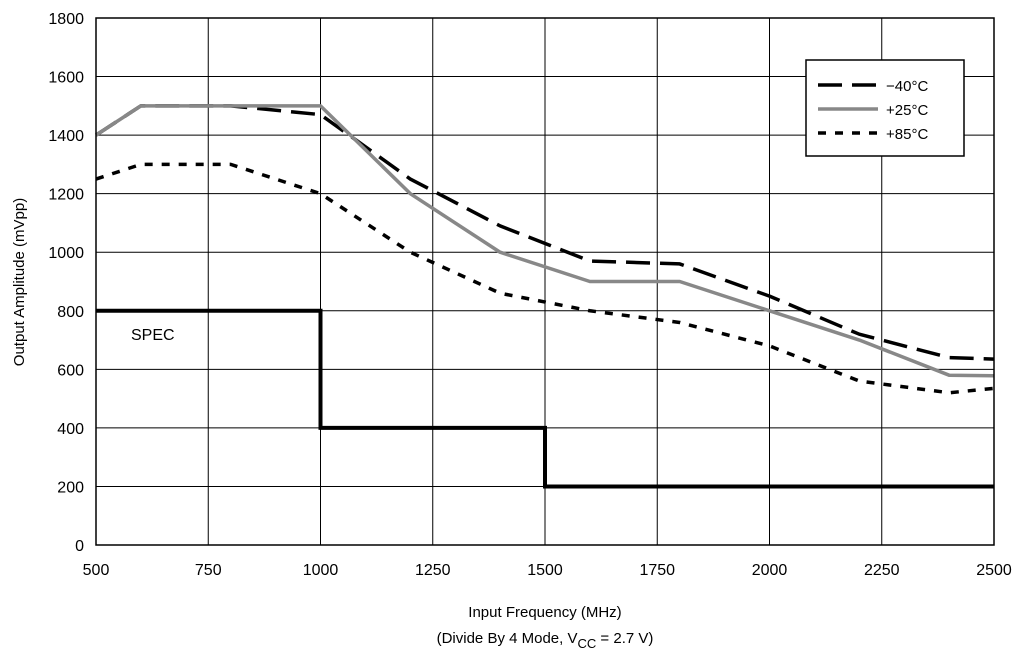 This screenshot has width=1022, height=658. I want to click on y-tick-labels: 0 200 400 600 800 1000 1200 1400 1600 1800, so click(66, 283).